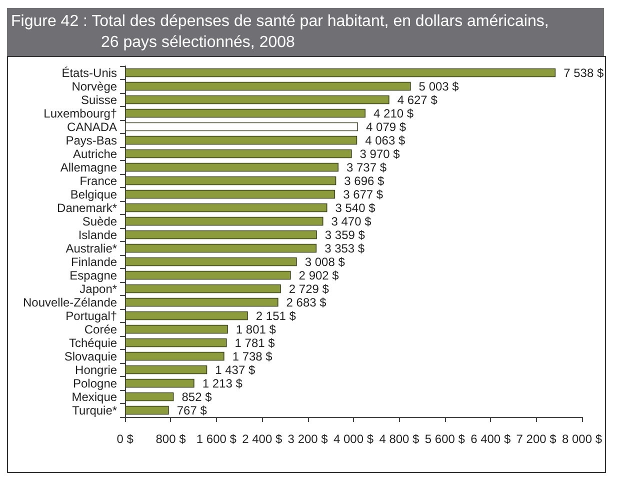  Describe the element at coordinates (344, 248) in the screenshot. I see `data-label: 3 353 $` at that location.